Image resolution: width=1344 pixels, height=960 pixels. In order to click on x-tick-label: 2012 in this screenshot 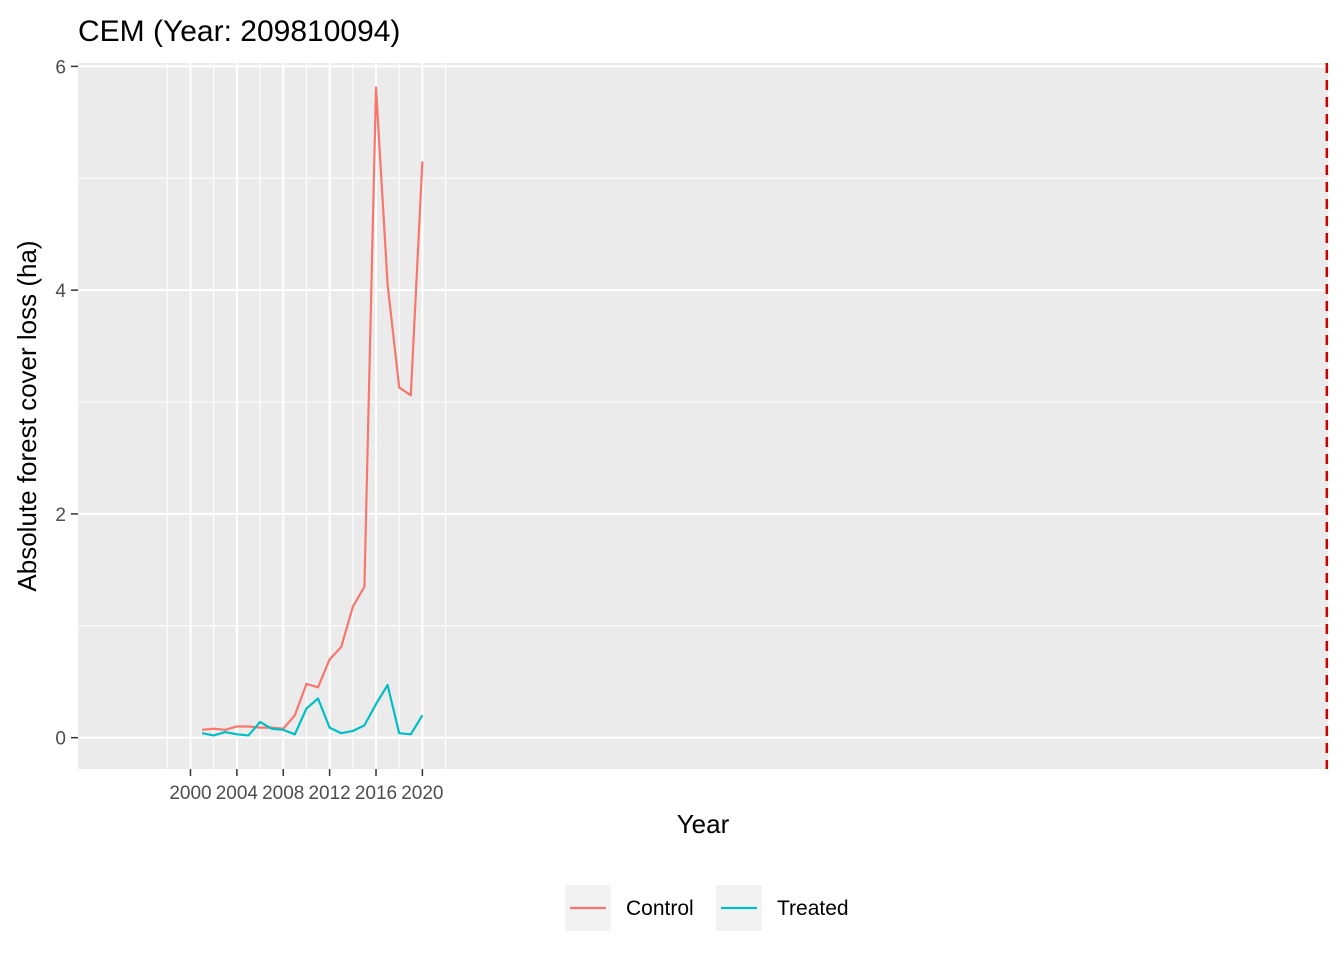, I will do `click(329, 793)`.